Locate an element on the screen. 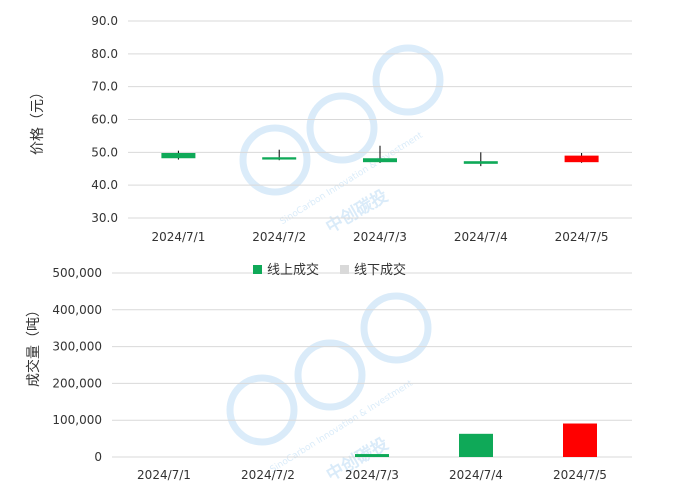 The image size is (679, 496). volume-tick-label: 100,000 is located at coordinates (77, 420).